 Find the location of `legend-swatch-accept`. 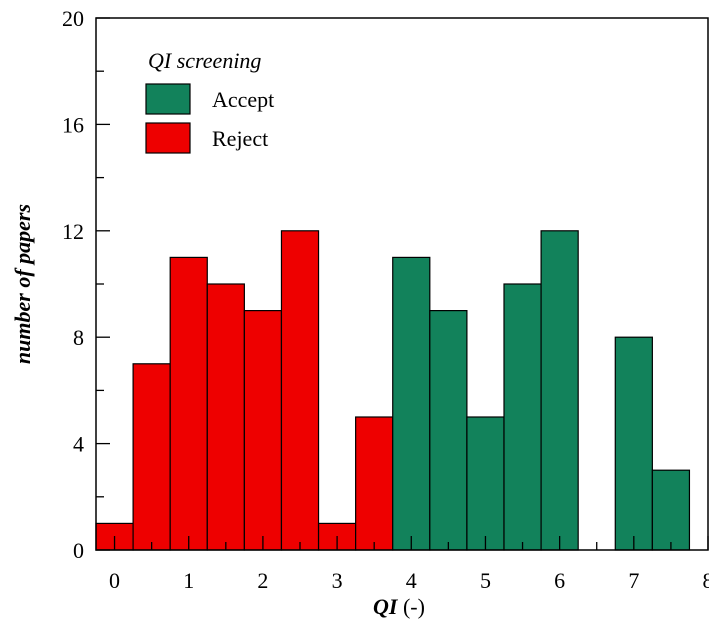

legend-swatch-accept is located at coordinates (168, 99).